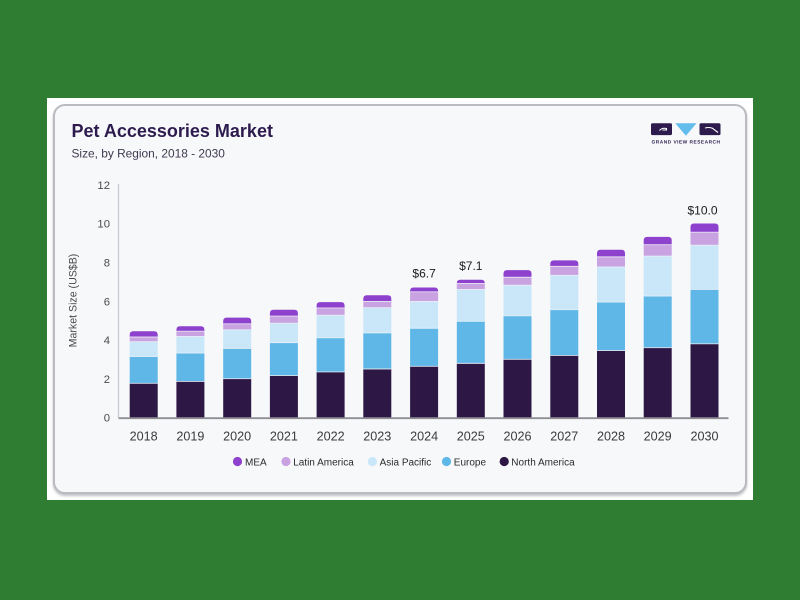  Describe the element at coordinates (424, 437) in the screenshot. I see `svg-text: 2024` at that location.